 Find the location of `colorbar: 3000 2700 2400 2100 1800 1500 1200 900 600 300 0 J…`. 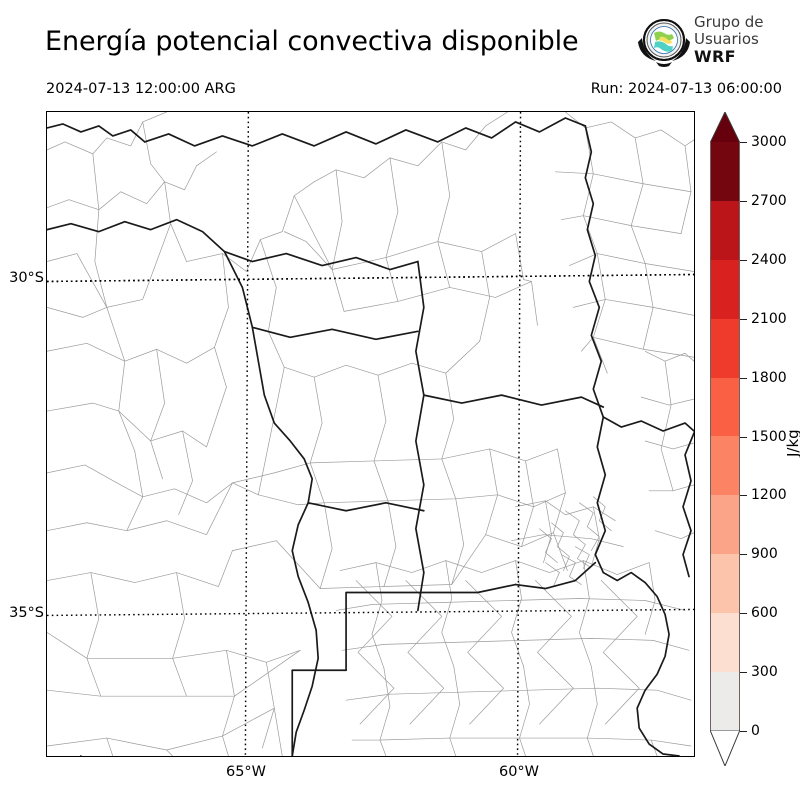

colorbar: 3000 2700 2400 2100 1800 1500 1200 900 600 300 0 J… is located at coordinates (755, 439).